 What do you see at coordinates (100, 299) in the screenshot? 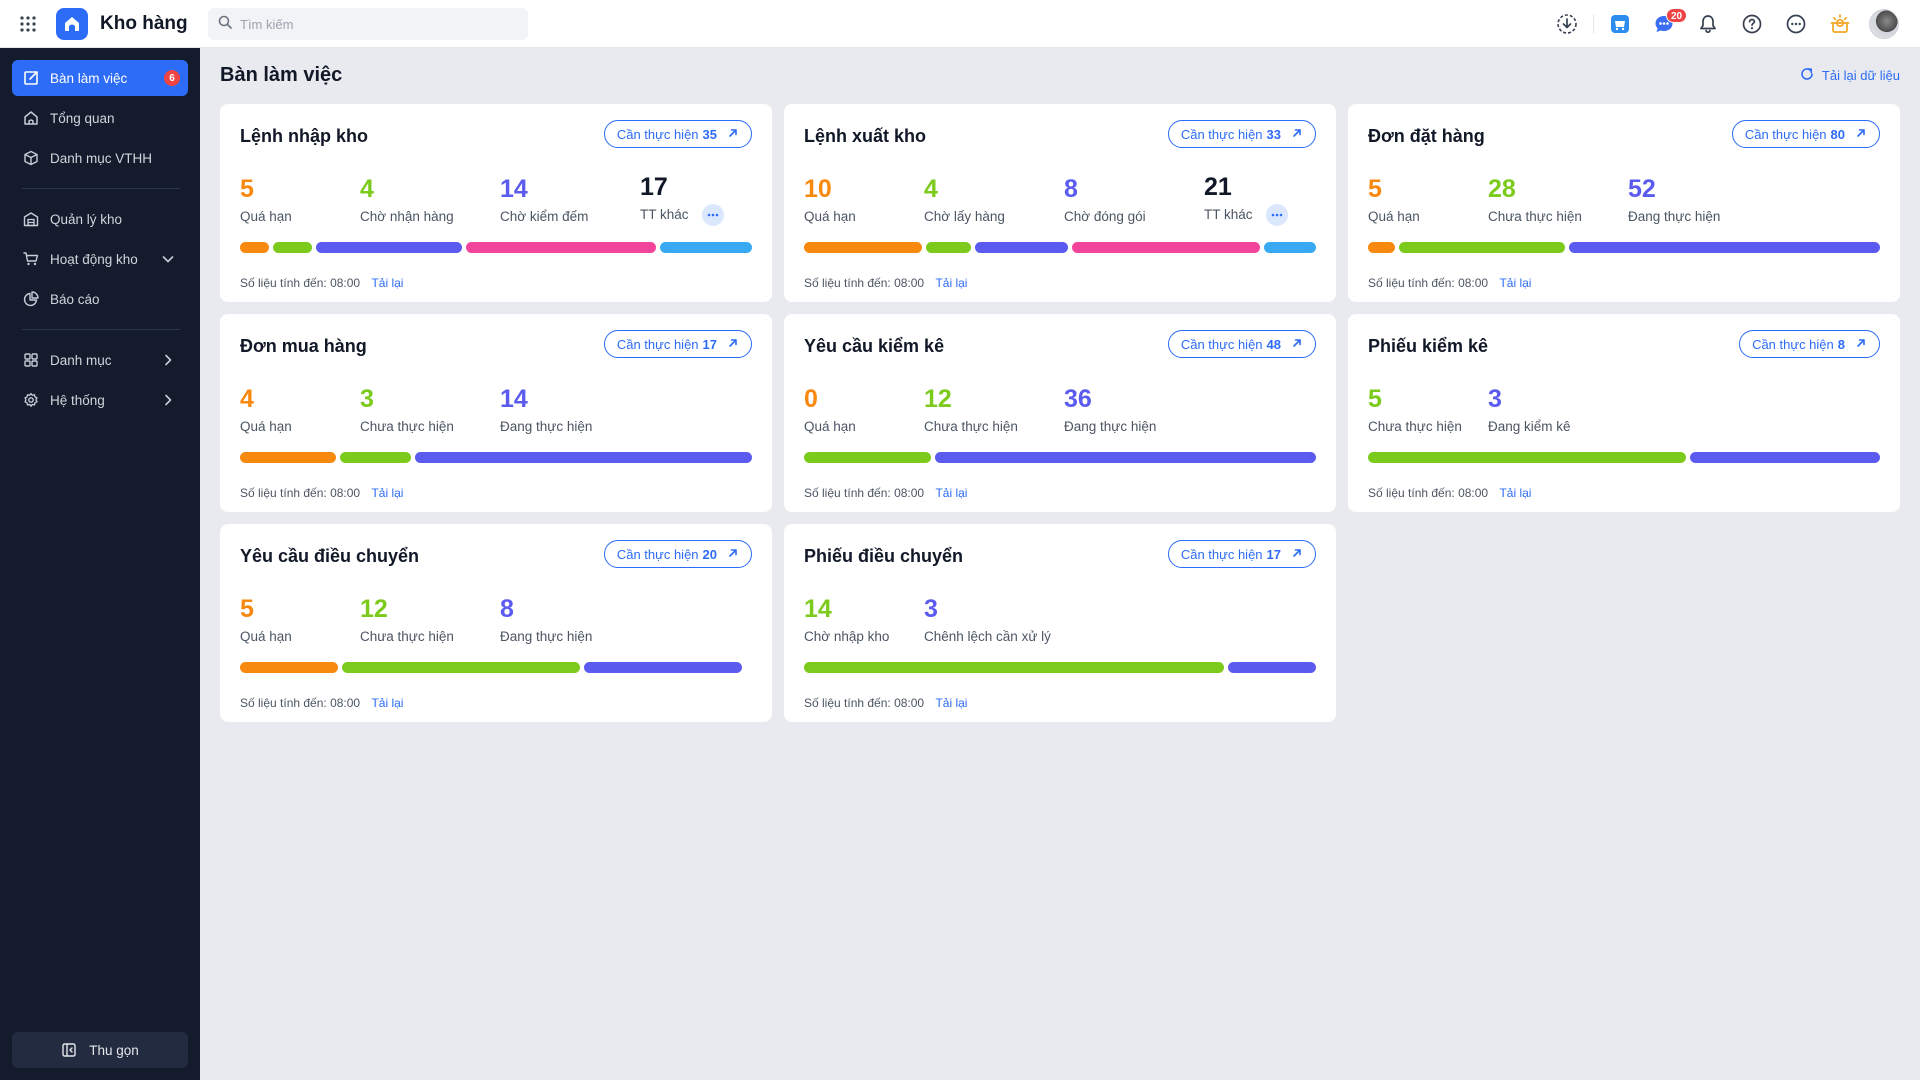
I see `sidebar-item-bao-cao: Báo cáo` at bounding box center [100, 299].